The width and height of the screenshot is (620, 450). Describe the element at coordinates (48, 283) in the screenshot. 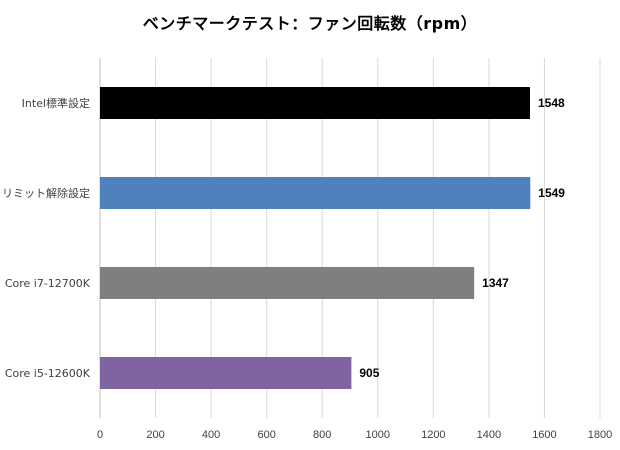

I see `category-label: Core i7-12700K` at that location.